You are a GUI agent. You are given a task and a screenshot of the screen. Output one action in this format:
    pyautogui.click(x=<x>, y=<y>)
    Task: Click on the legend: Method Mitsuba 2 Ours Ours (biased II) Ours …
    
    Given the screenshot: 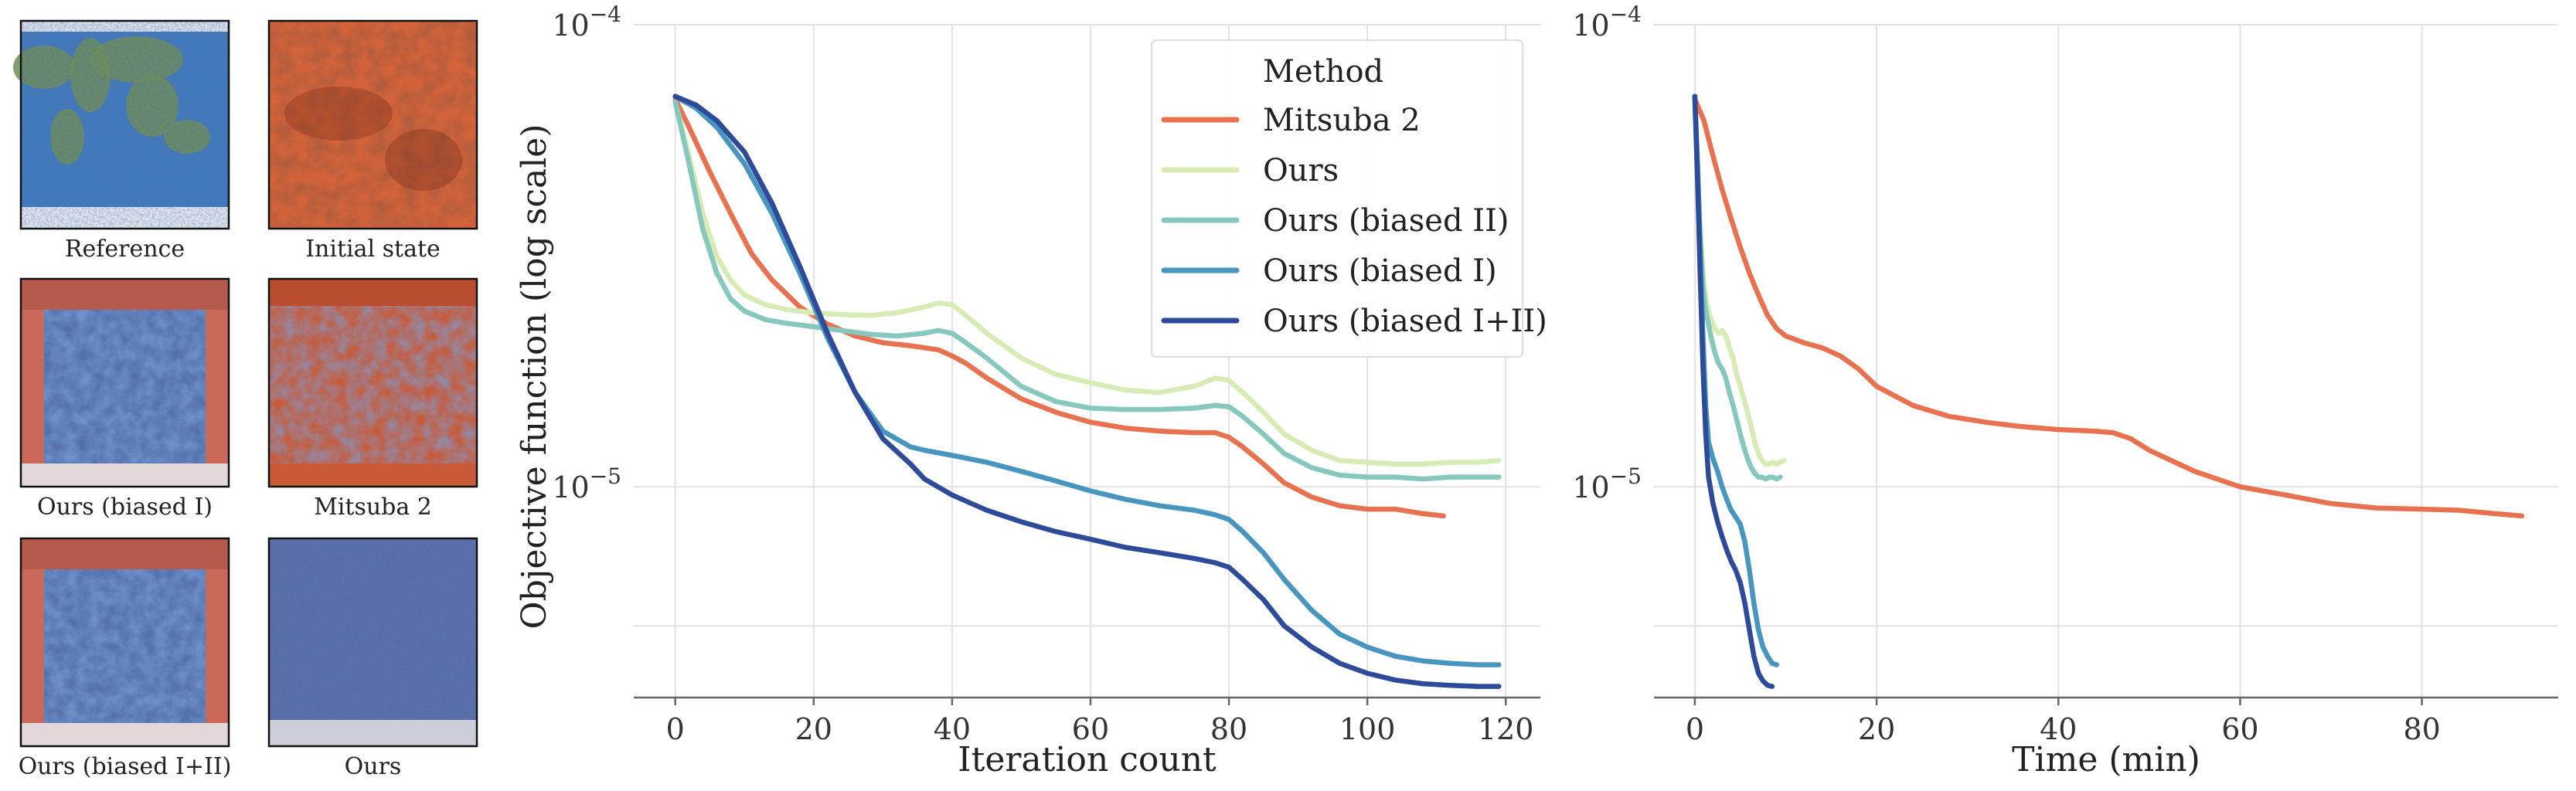 What is the action you would take?
    pyautogui.click(x=1349, y=198)
    